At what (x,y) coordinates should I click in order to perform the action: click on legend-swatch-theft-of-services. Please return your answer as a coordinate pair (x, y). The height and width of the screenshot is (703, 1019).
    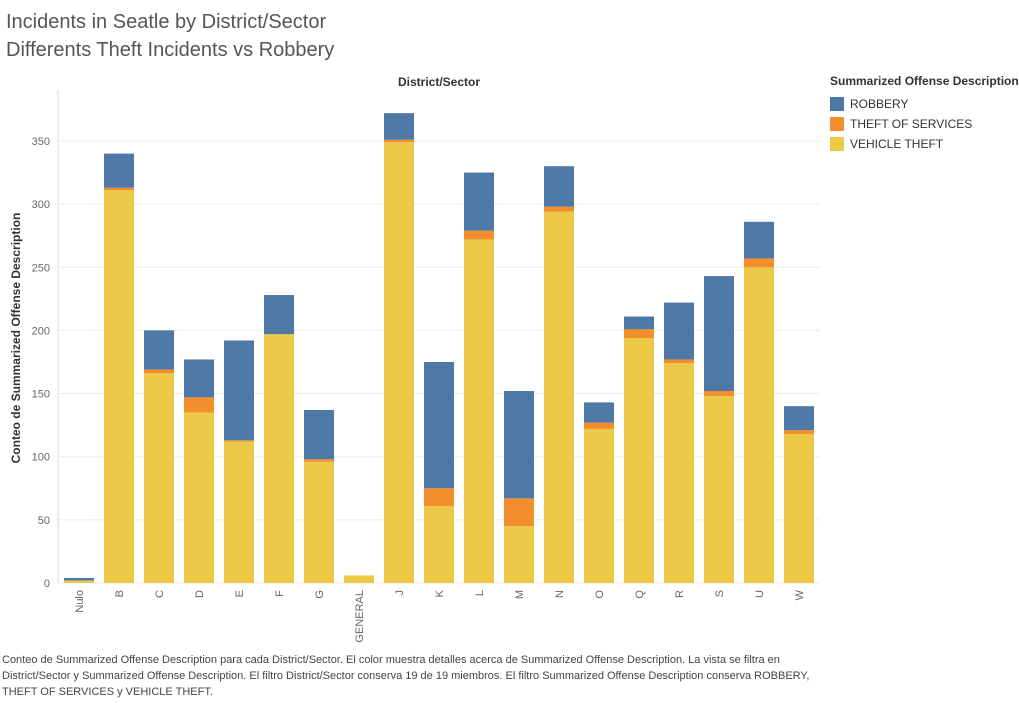
    Looking at the image, I should click on (837, 124).